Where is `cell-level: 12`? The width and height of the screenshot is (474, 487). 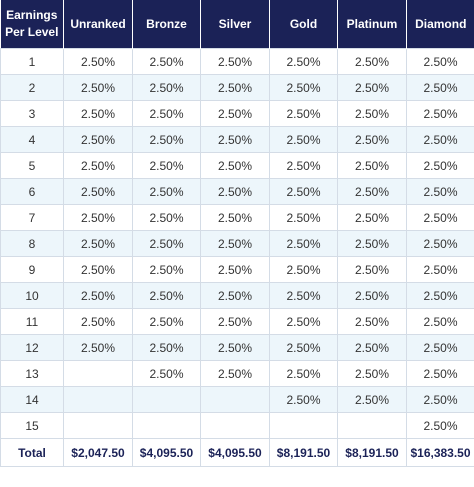
cell-level: 12 is located at coordinates (32, 347).